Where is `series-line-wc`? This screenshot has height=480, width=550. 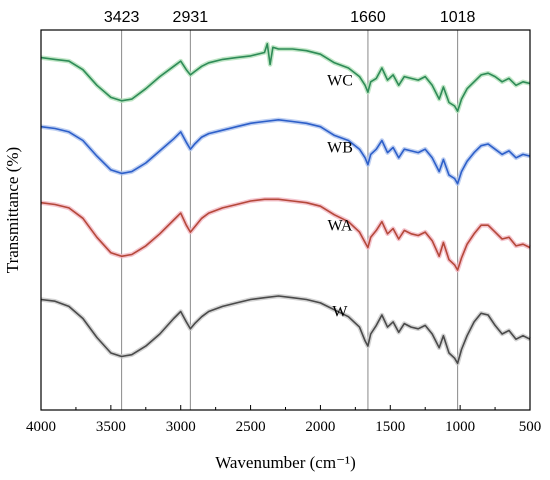 series-line-wc is located at coordinates (285, 77).